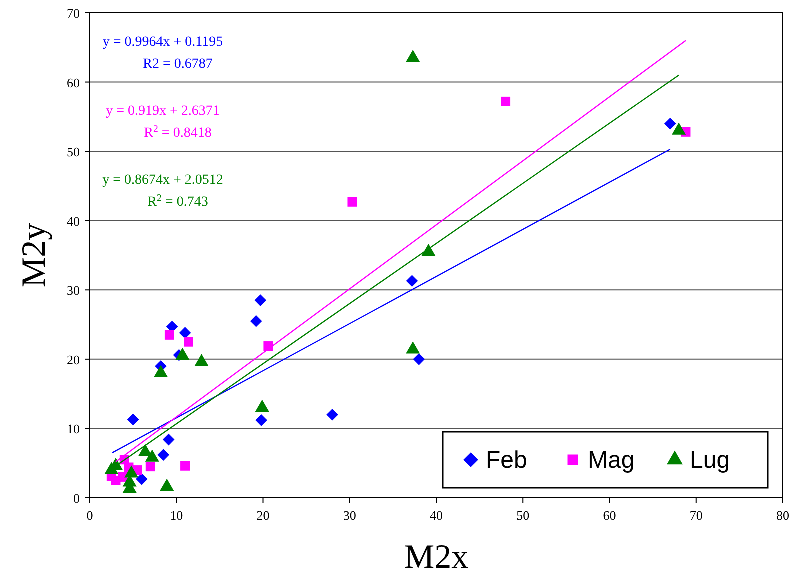  What do you see at coordinates (178, 201) in the screenshot?
I see `annotation: R$^{2}$ = 0.743` at bounding box center [178, 201].